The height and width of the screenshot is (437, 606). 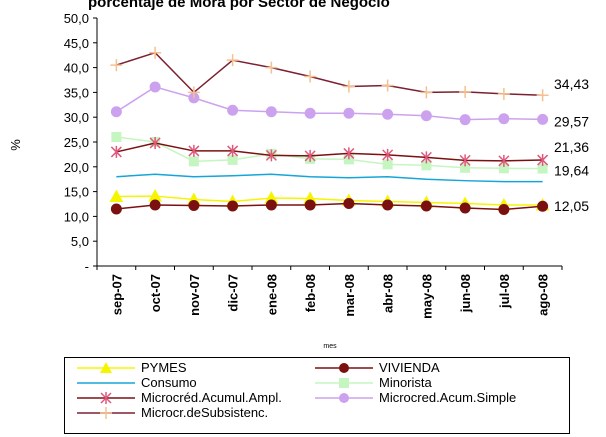 I want to click on legend-label: Microcréd.Acumul.Ampl., so click(x=211, y=397).